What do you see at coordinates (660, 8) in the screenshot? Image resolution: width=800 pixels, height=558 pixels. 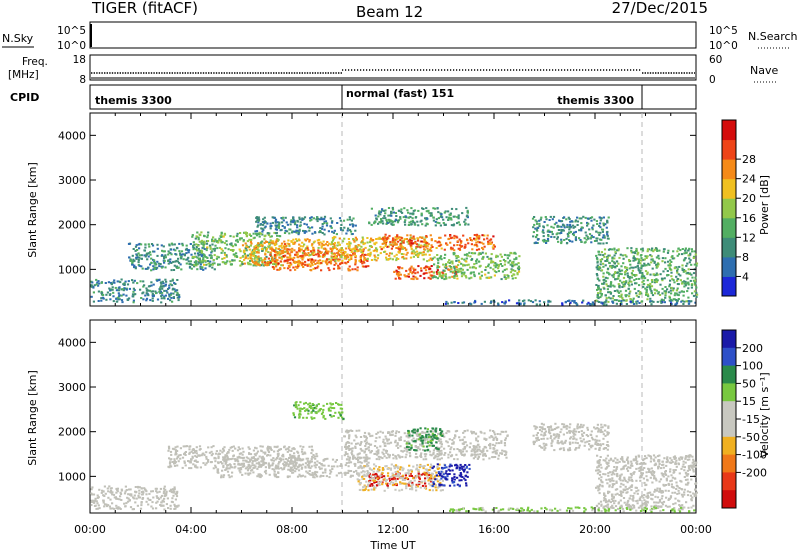 I see `date-title: 27/Dec/2015` at bounding box center [660, 8].